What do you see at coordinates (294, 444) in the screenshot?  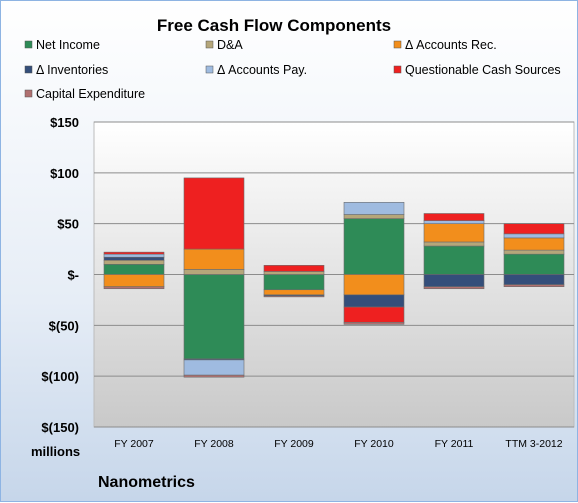 I see `x-category-label: FY 2009` at bounding box center [294, 444].